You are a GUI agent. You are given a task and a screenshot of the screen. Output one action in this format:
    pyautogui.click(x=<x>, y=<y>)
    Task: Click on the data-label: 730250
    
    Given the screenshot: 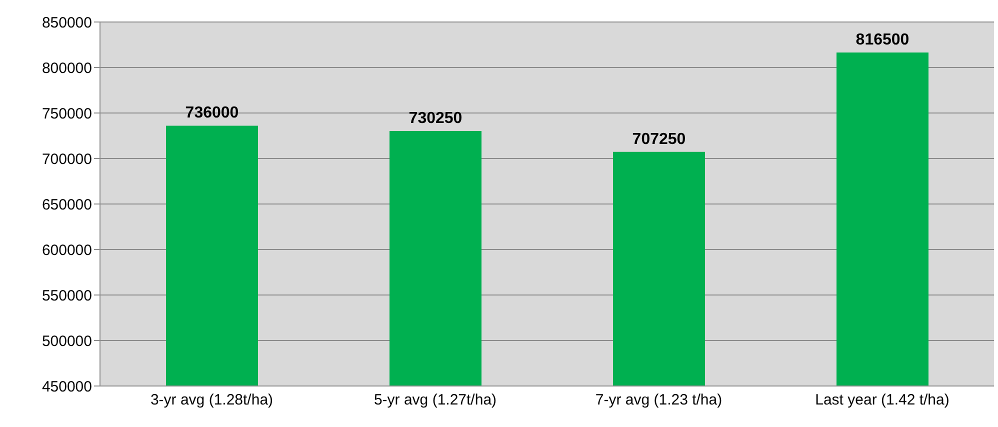 What is the action you would take?
    pyautogui.click(x=435, y=118)
    